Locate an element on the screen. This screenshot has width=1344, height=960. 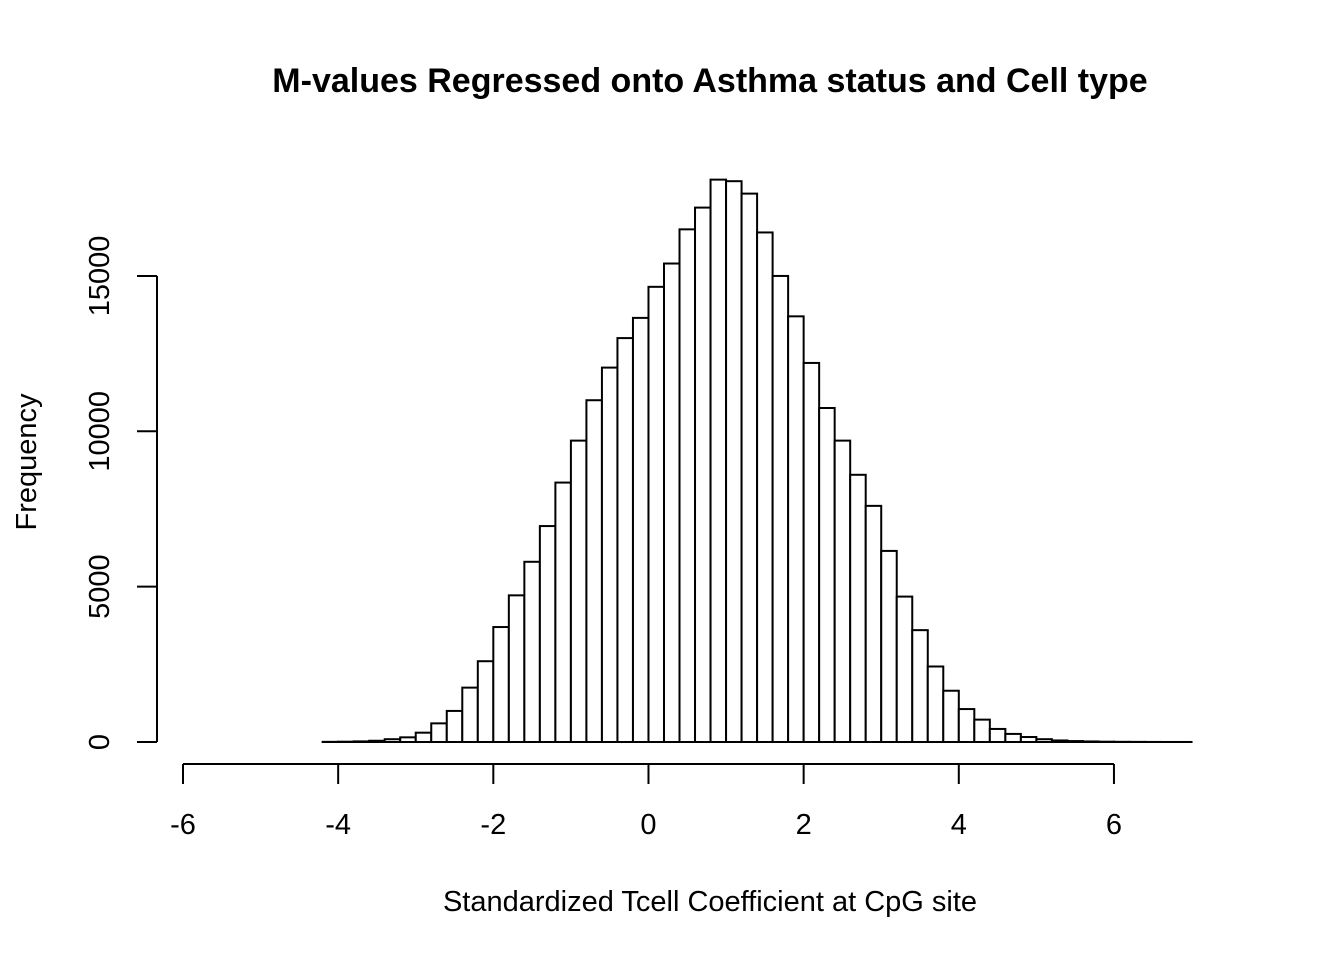
x-tick-label: 6 is located at coordinates (1114, 825).